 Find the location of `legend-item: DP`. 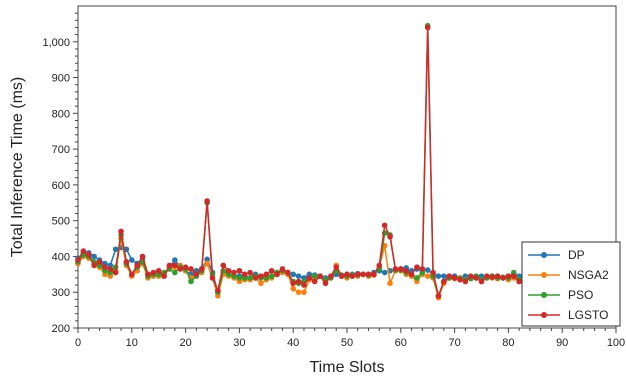

legend-item: DP is located at coordinates (556, 255).